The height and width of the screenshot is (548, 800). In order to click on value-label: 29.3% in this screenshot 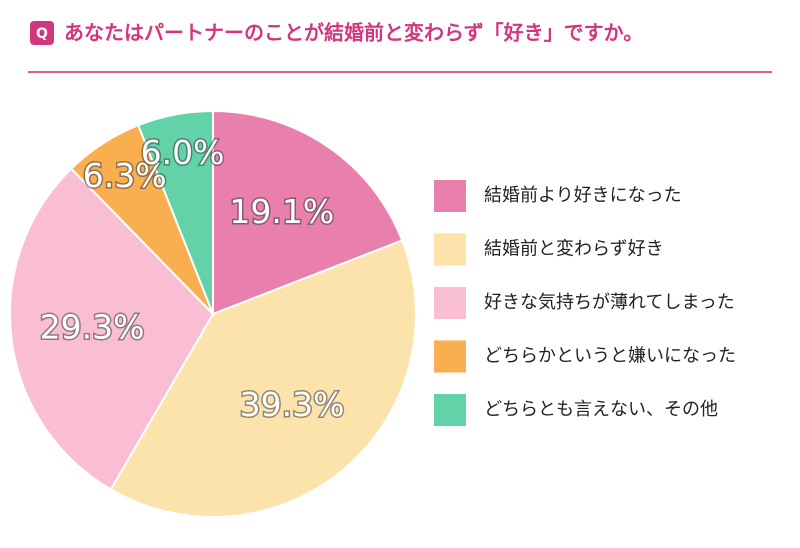, I will do `click(92, 326)`.